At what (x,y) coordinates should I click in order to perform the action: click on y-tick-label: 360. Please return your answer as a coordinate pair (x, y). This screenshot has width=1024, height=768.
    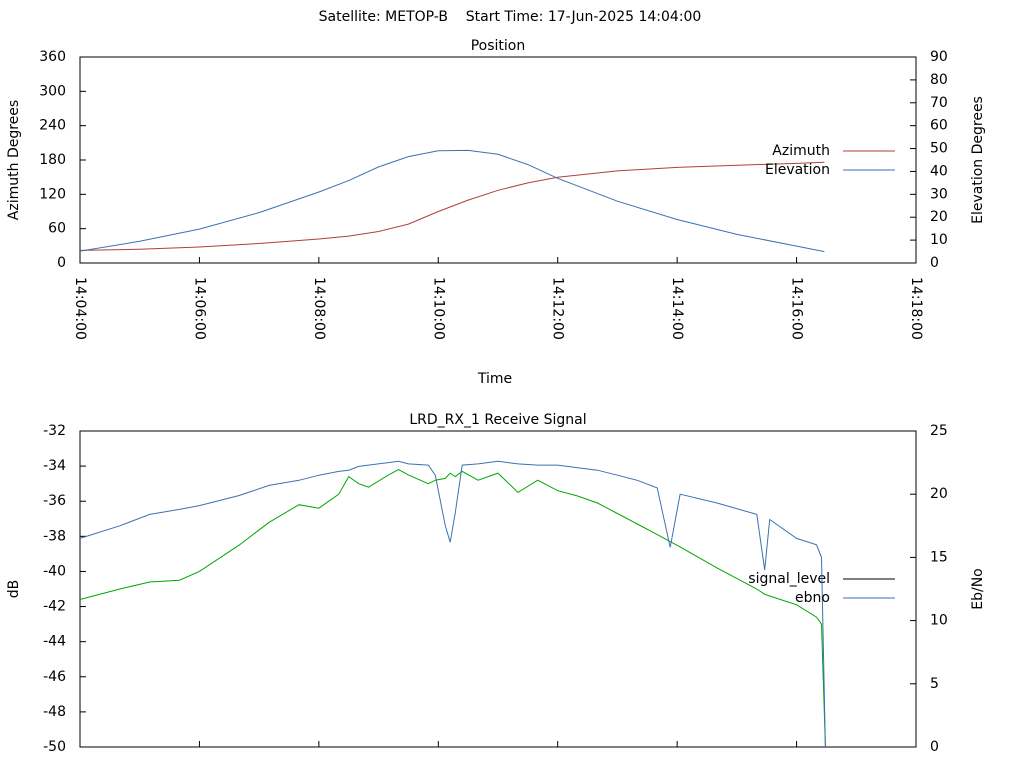
    Looking at the image, I should click on (52, 57).